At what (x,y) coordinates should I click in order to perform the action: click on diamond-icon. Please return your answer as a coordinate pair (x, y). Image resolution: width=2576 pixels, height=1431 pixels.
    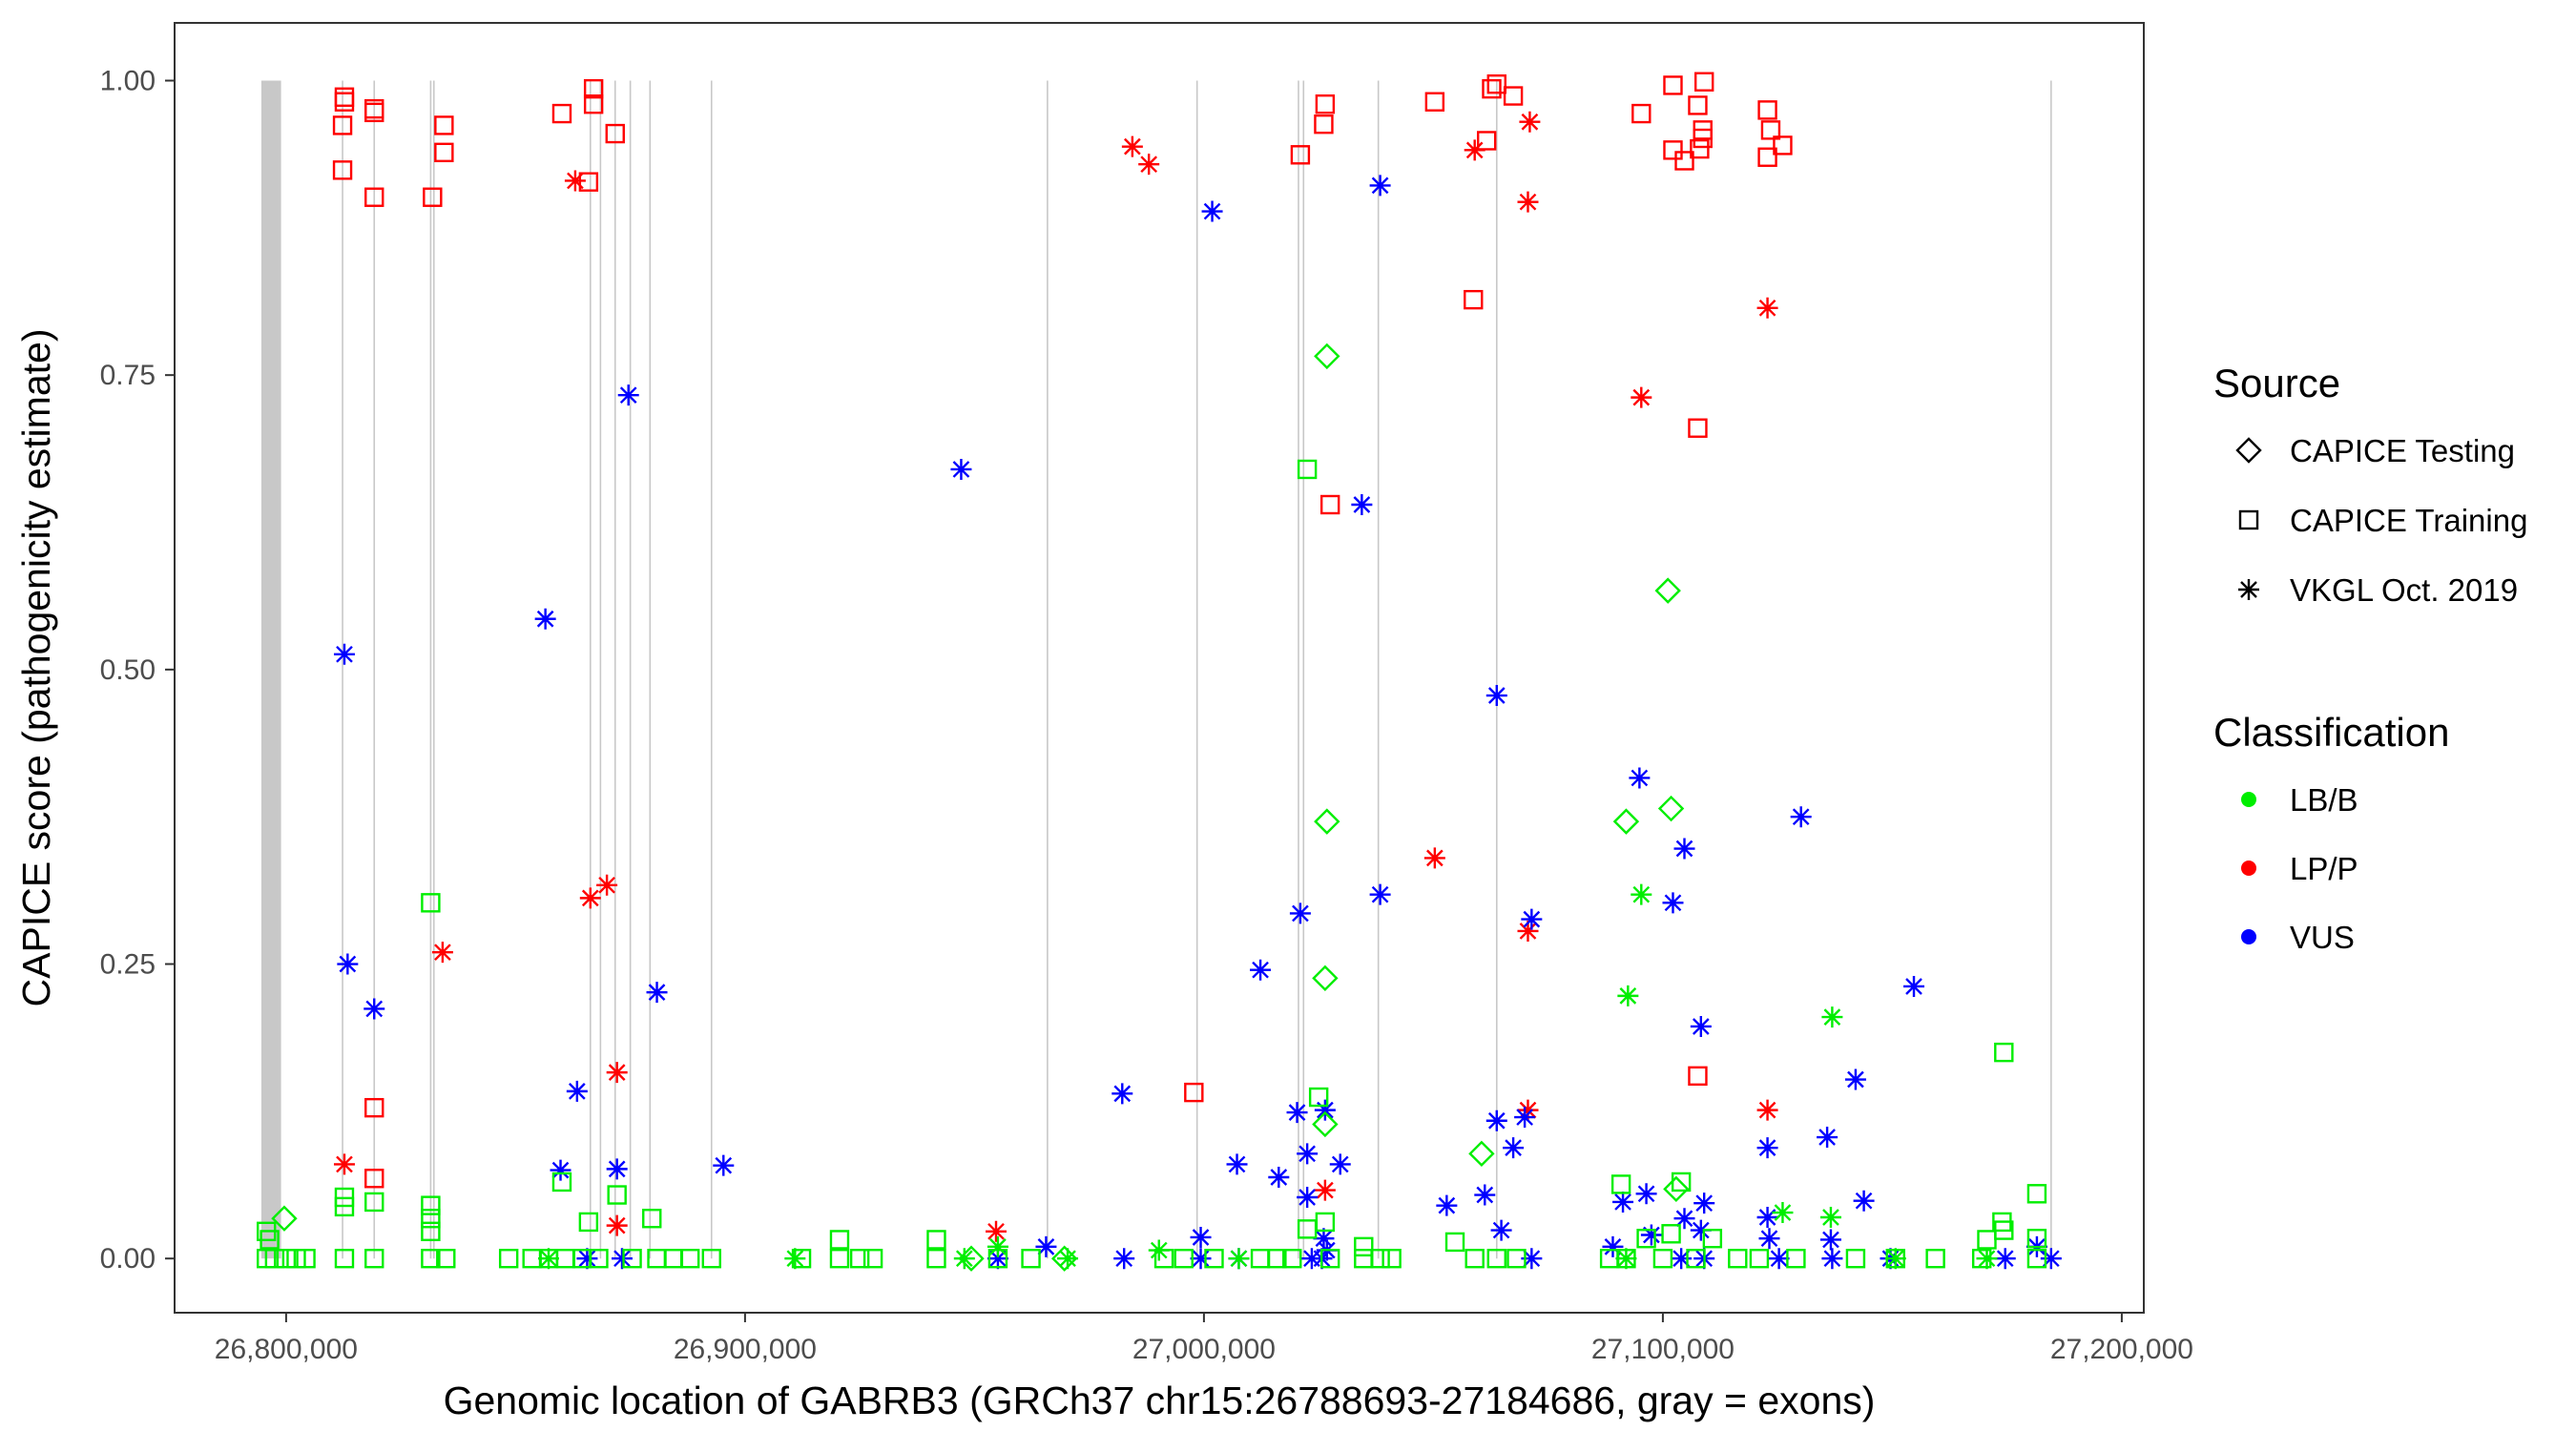
    Looking at the image, I should click on (2248, 450).